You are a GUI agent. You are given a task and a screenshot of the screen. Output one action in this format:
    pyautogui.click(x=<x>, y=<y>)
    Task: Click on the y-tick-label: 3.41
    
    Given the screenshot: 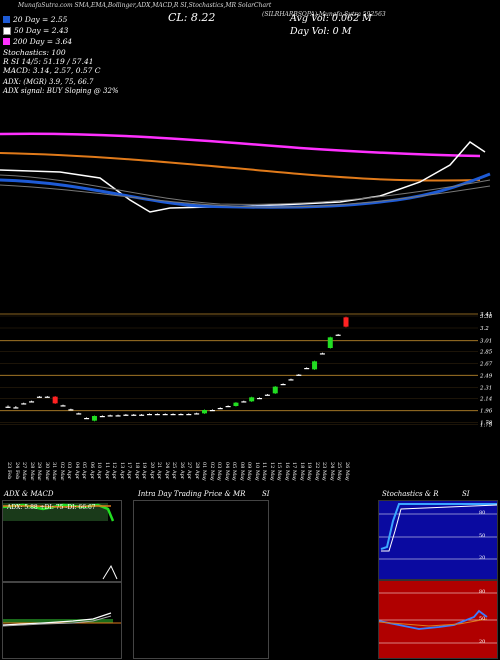 What is the action you would take?
    pyautogui.click(x=486, y=315)
    